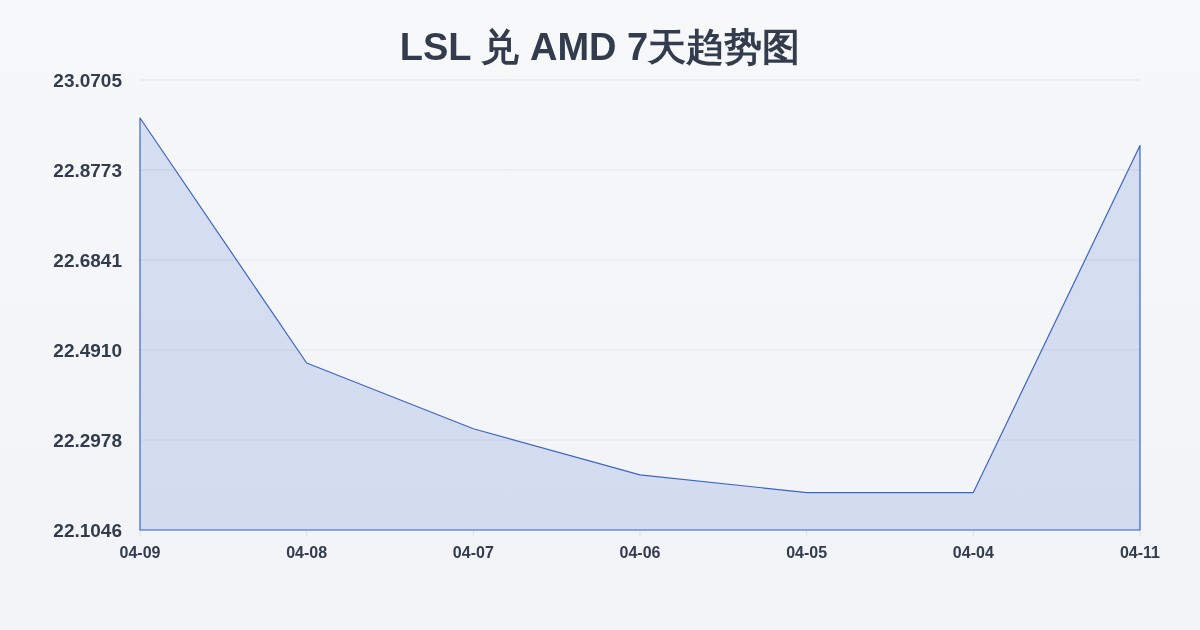 Image resolution: width=1200 pixels, height=630 pixels. I want to click on x-tick-label: 04-04, so click(973, 552).